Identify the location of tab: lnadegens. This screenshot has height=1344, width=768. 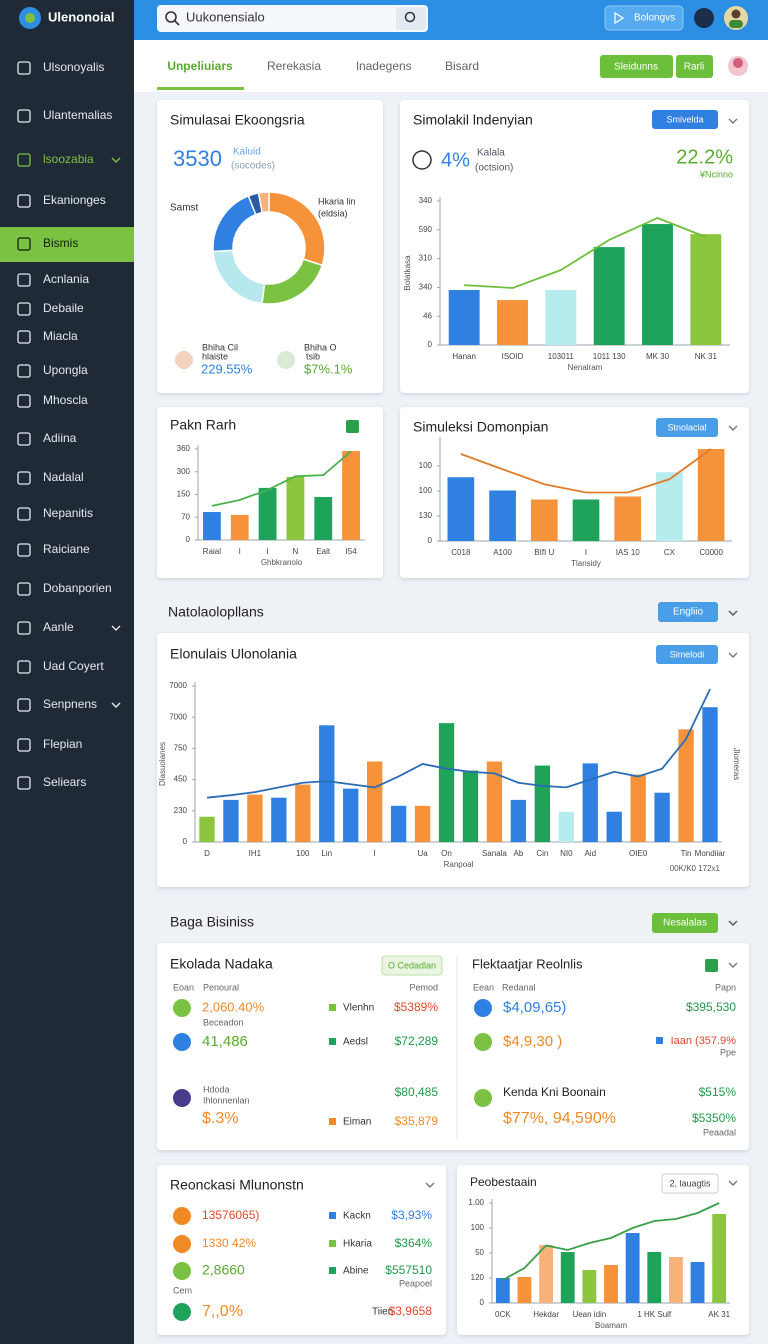
(383, 66).